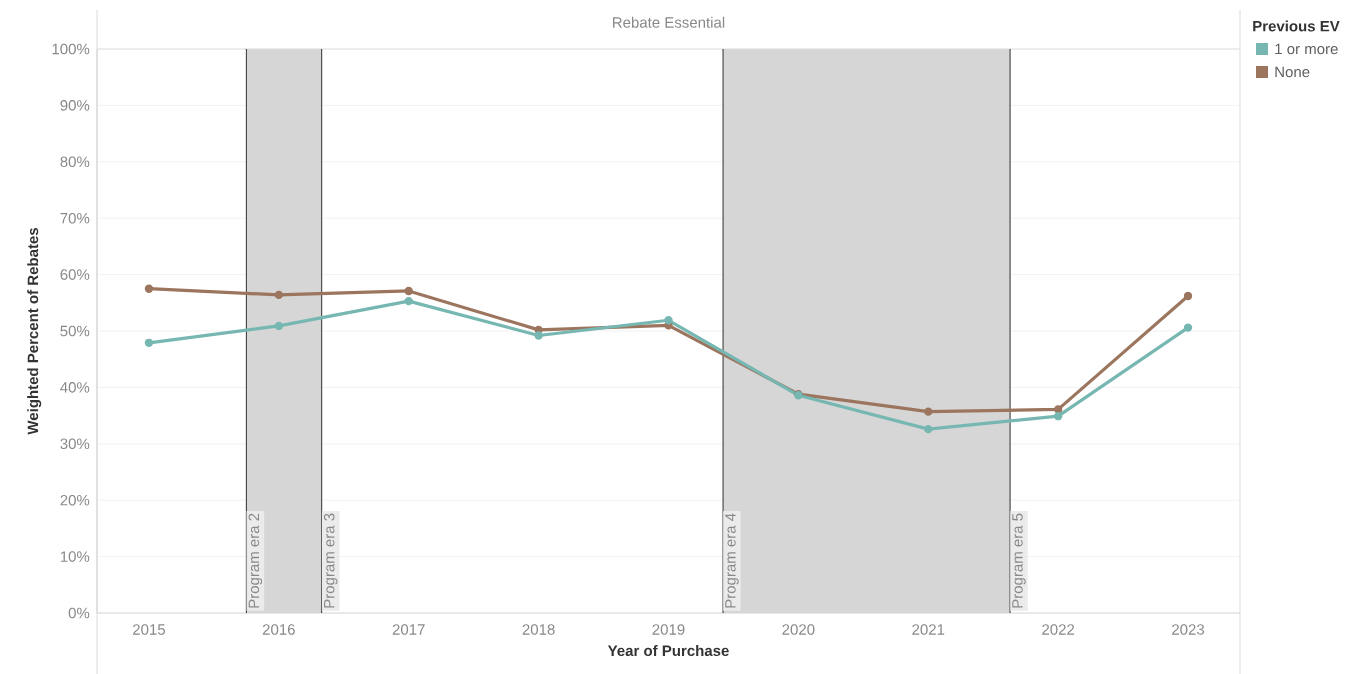 This screenshot has width=1356, height=674. I want to click on x-tick-label: 2015, so click(149, 629).